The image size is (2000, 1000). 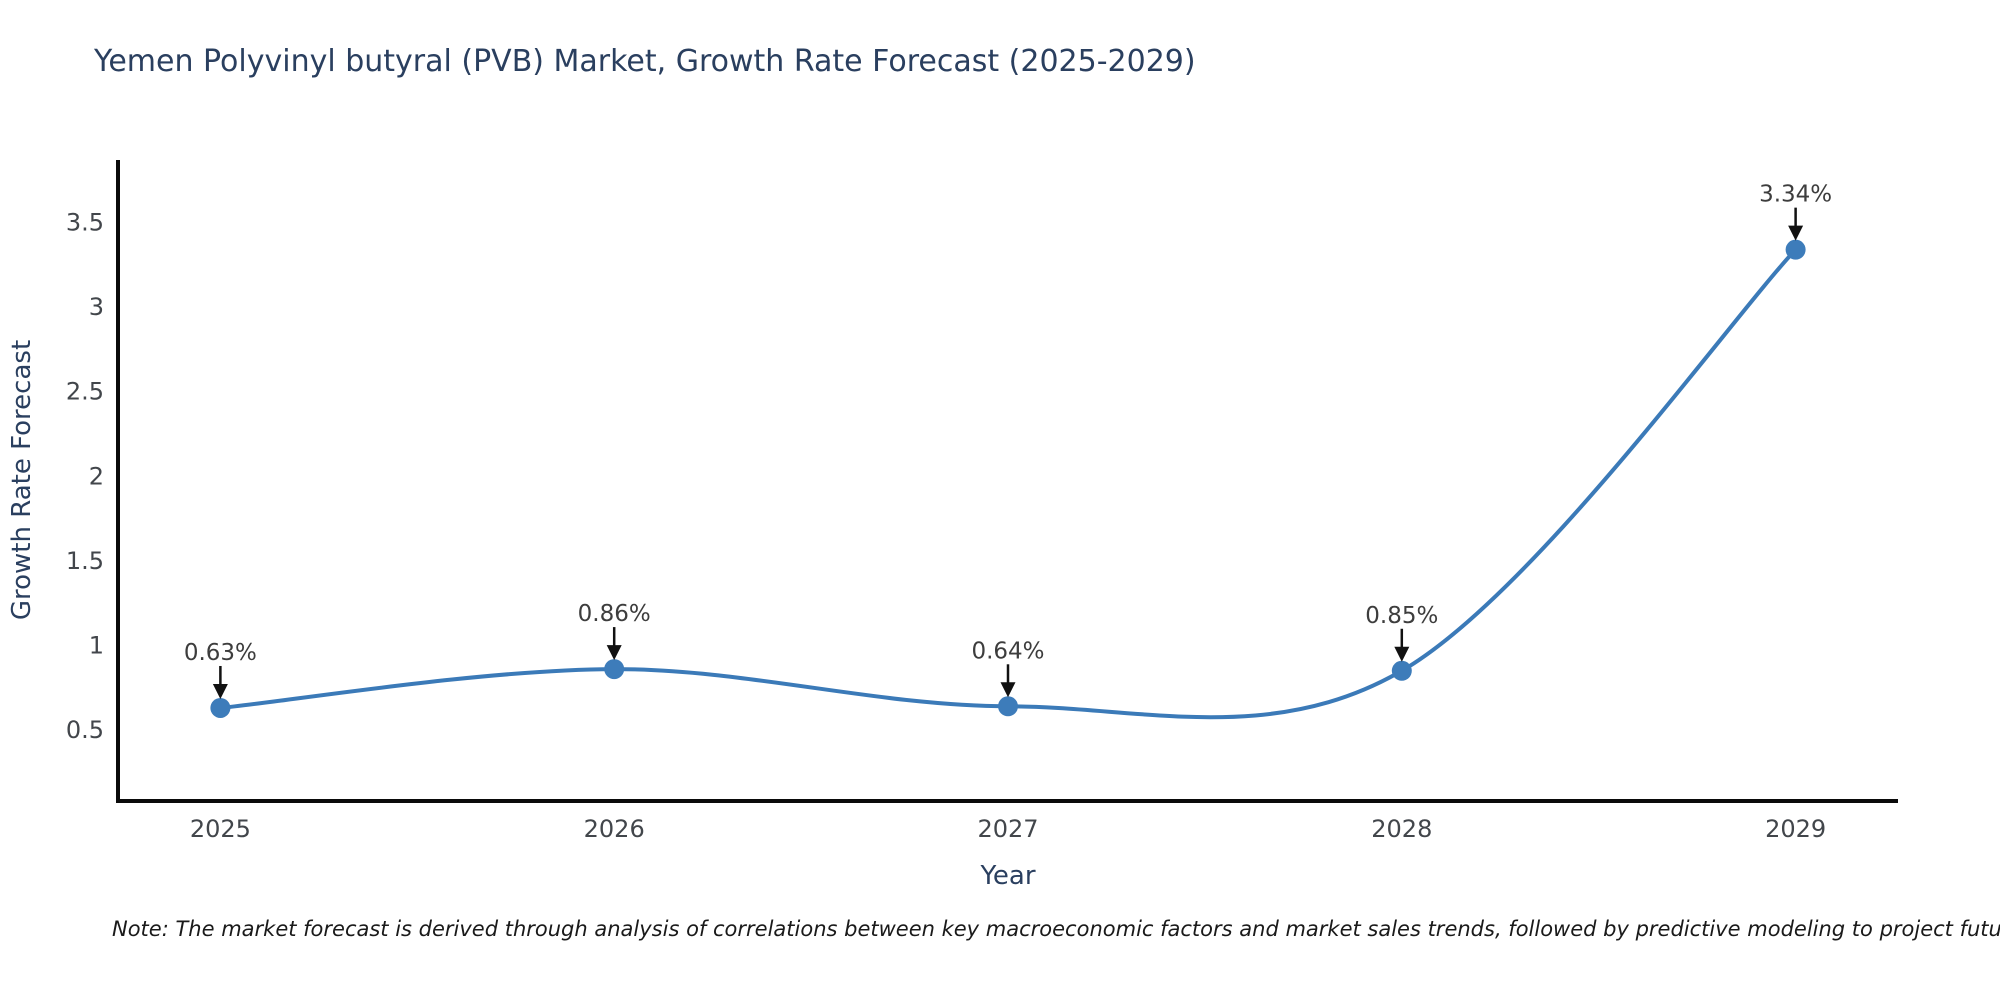 I want to click on data-point-2028, so click(x=1401, y=670).